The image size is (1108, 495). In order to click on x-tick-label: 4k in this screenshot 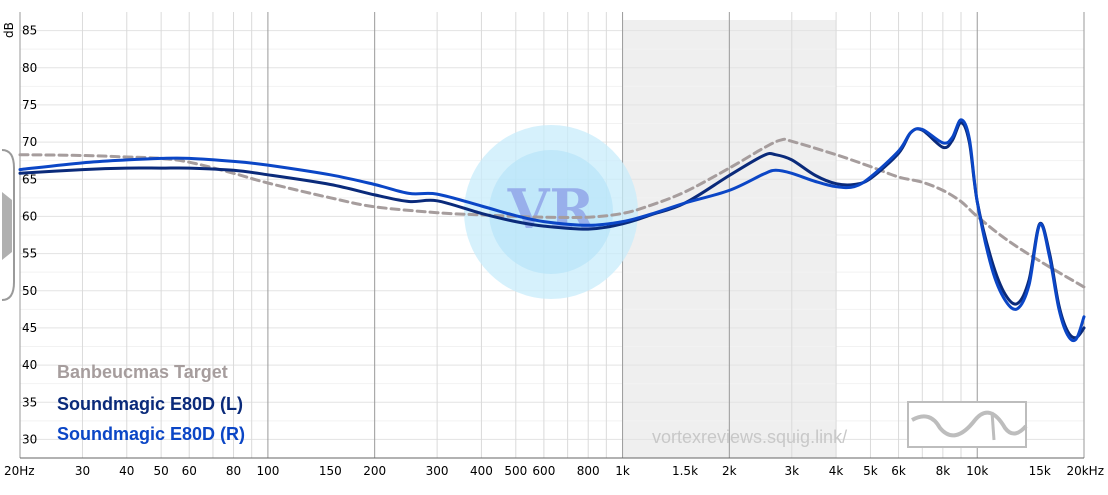, I will do `click(836, 471)`.